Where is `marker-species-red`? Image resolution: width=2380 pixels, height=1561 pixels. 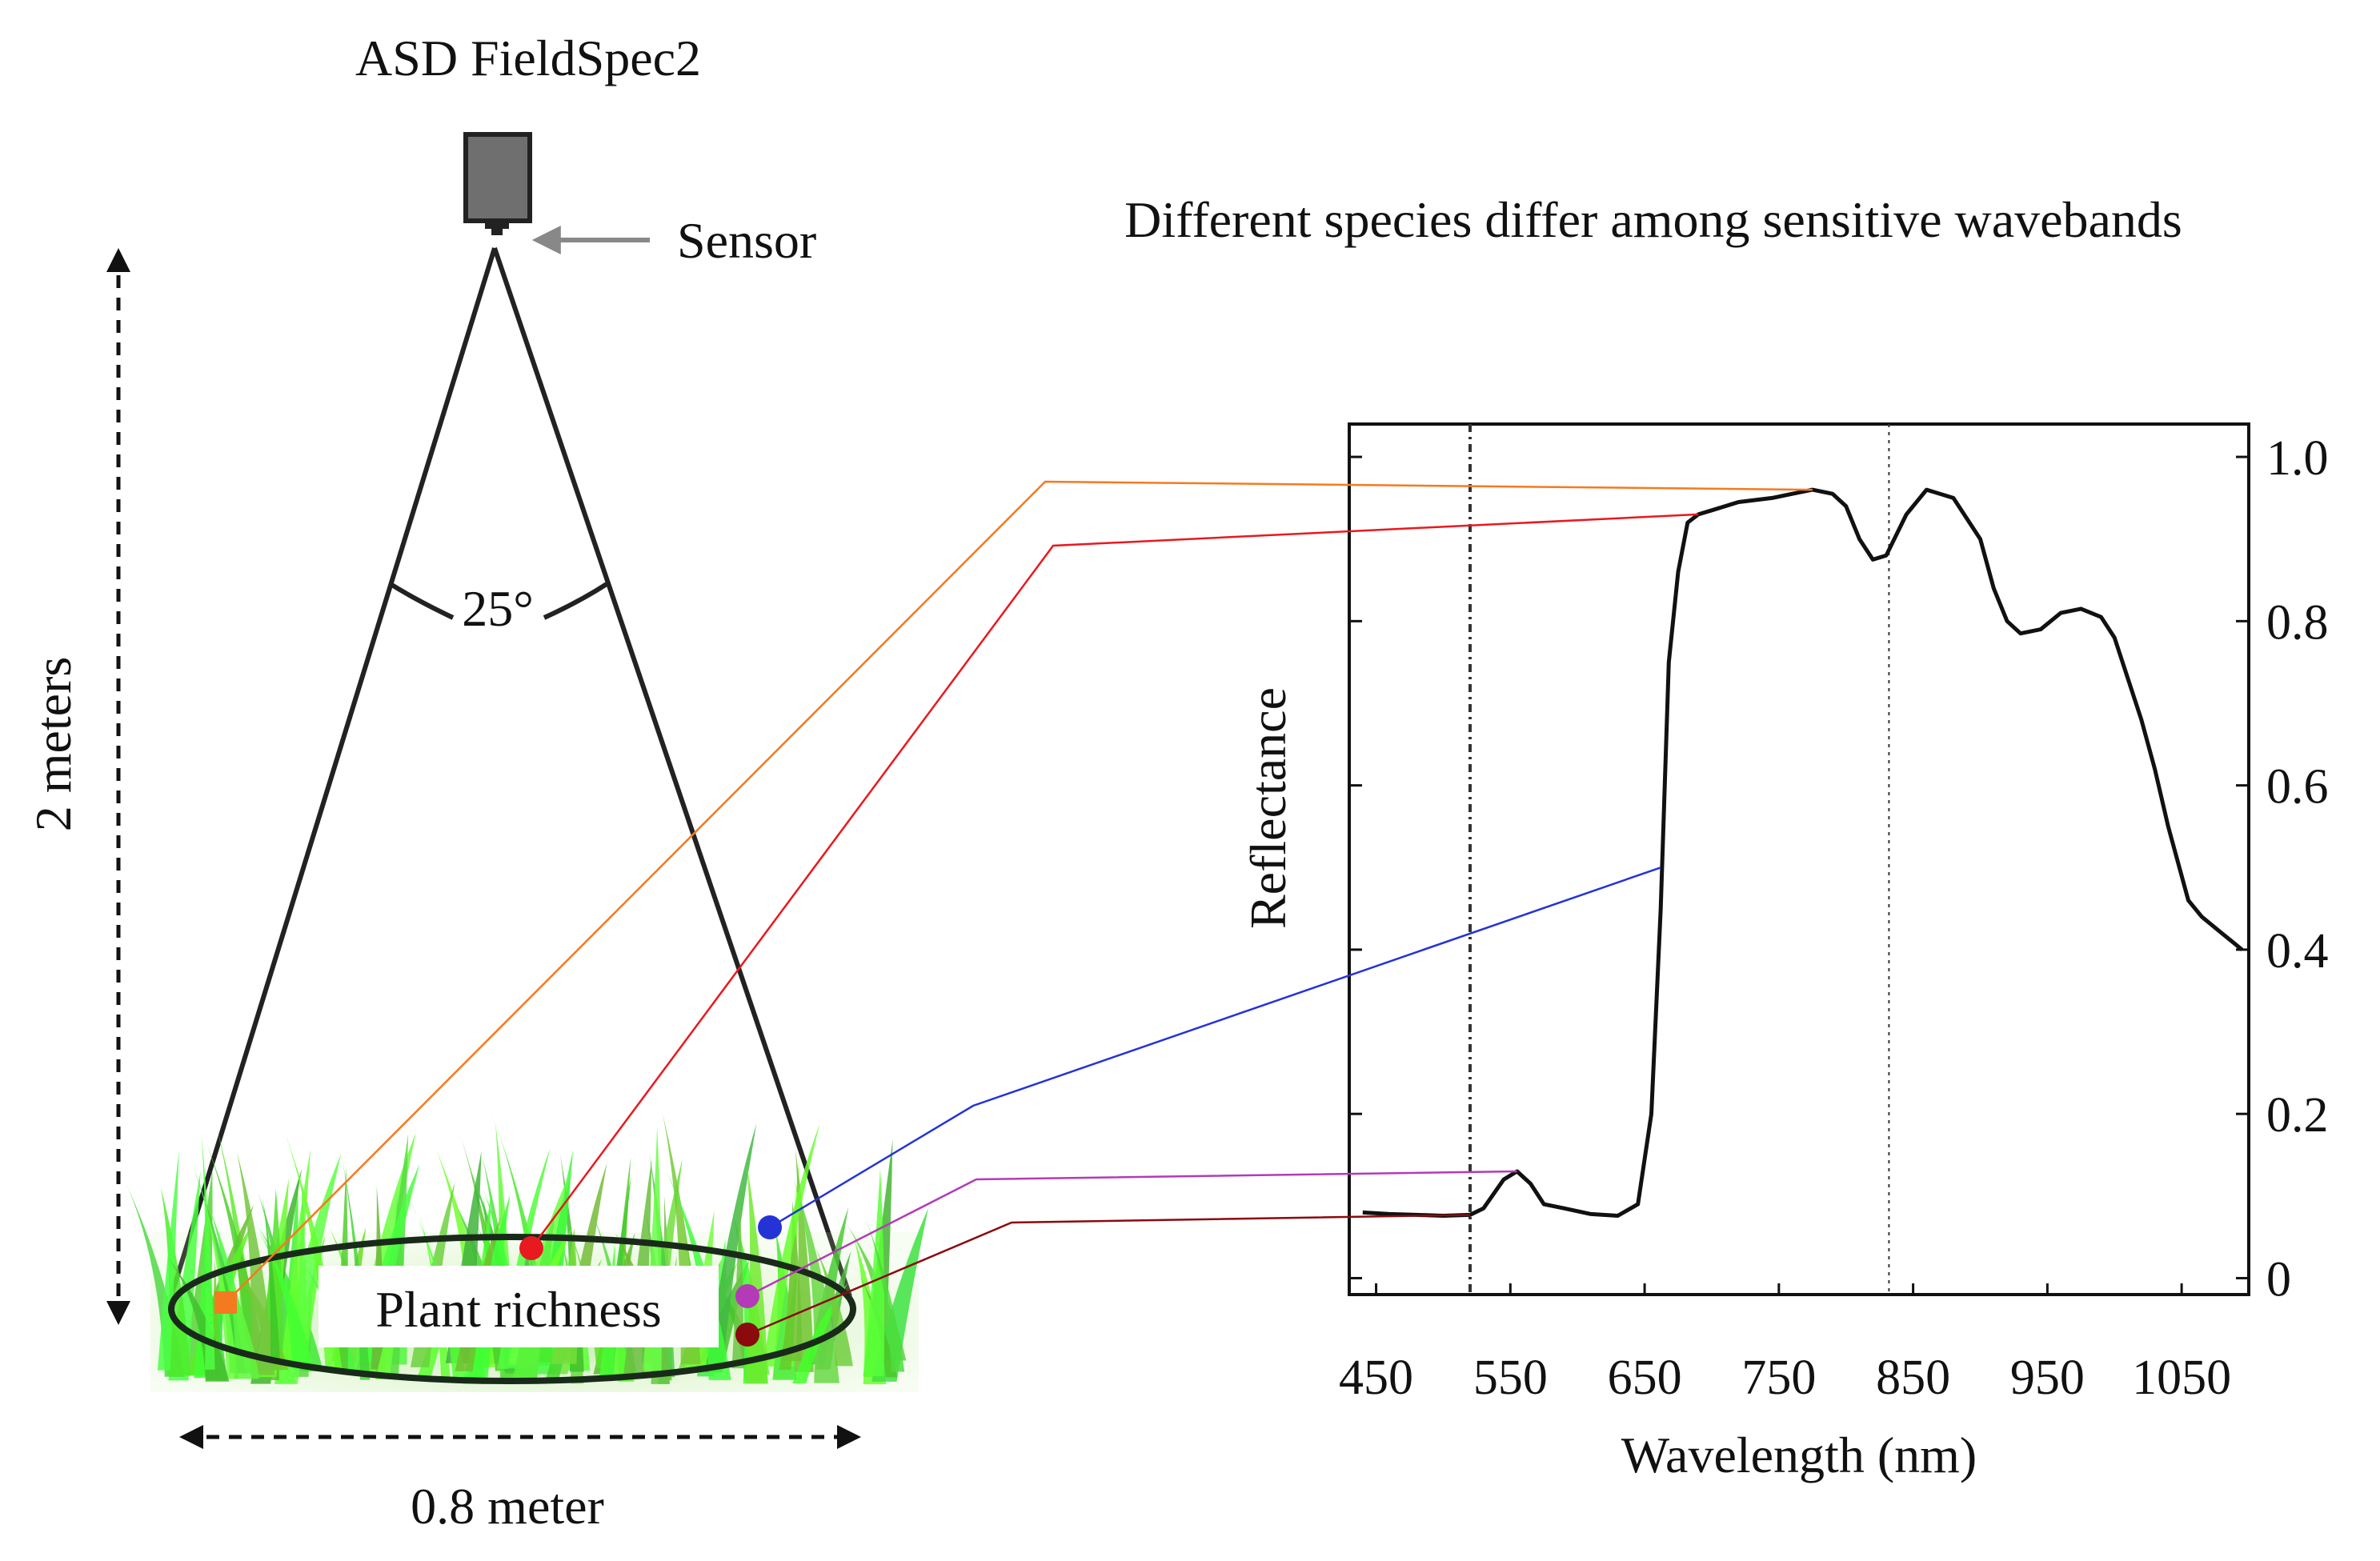
marker-species-red is located at coordinates (531, 1248).